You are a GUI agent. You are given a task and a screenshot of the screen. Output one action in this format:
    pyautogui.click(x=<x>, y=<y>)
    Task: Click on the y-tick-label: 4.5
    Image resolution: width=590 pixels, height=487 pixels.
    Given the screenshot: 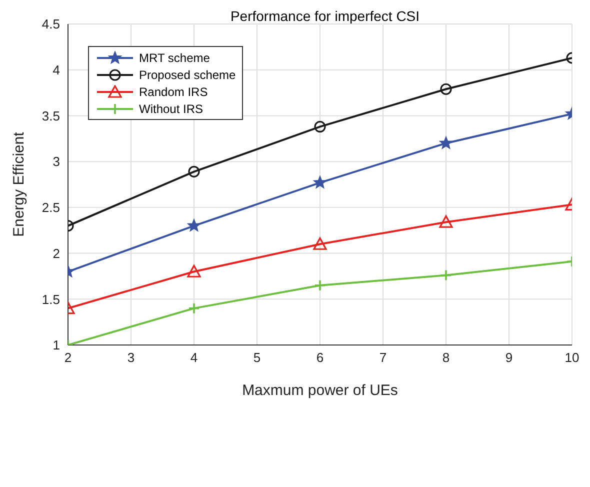 What is the action you would take?
    pyautogui.click(x=51, y=24)
    